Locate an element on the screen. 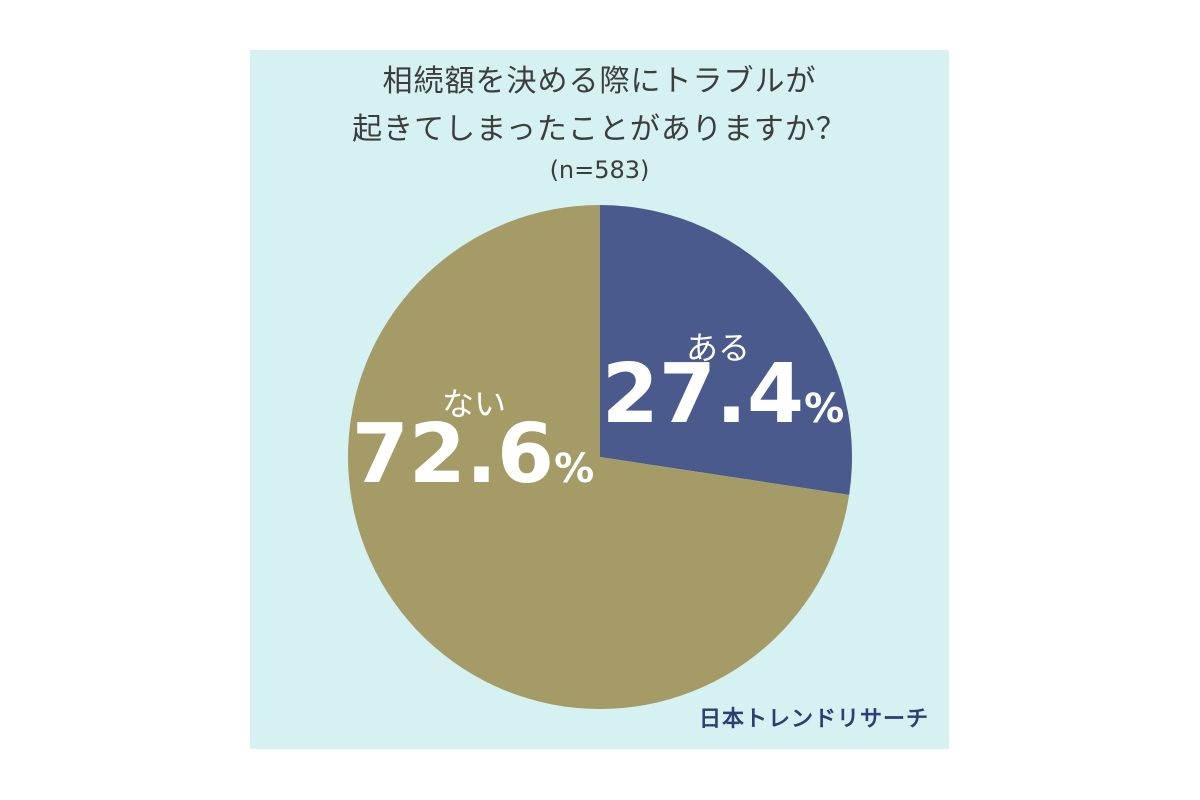  chart-title-line-2: 起きてしまったことがありますか？ is located at coordinates (599, 129).